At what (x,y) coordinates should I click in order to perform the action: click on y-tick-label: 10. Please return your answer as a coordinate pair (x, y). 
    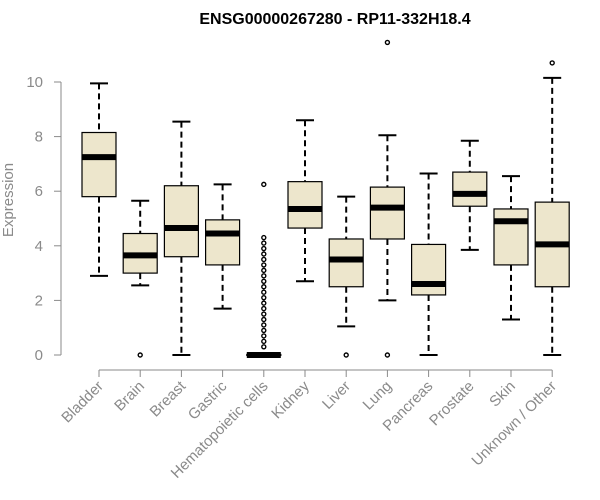
    Looking at the image, I should click on (34, 82).